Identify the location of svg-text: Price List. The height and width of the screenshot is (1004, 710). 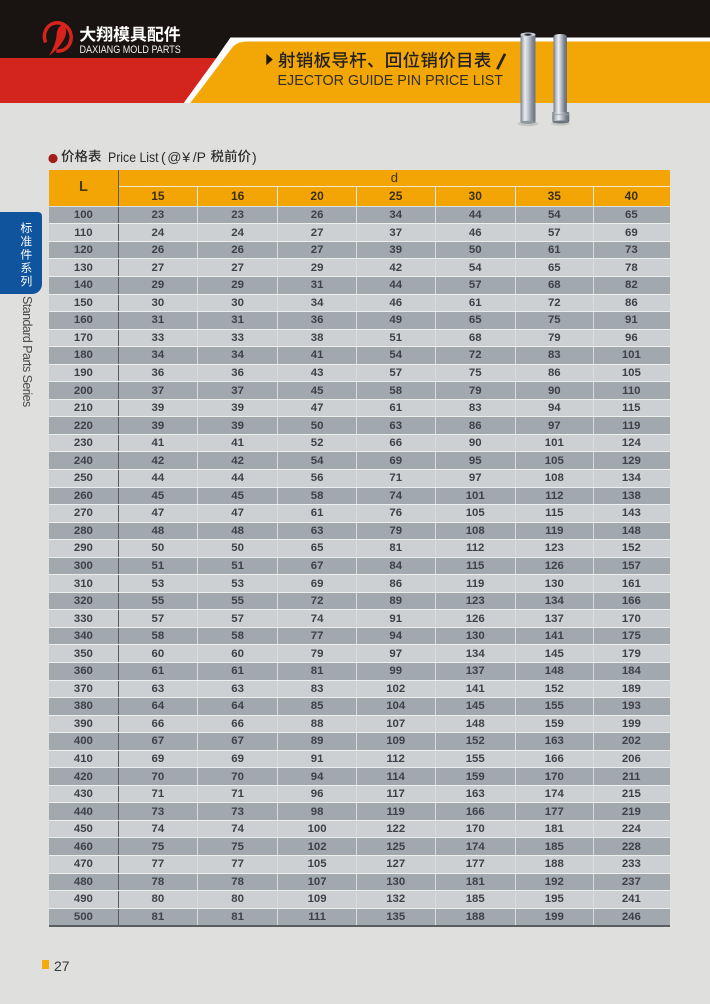
(133, 157).